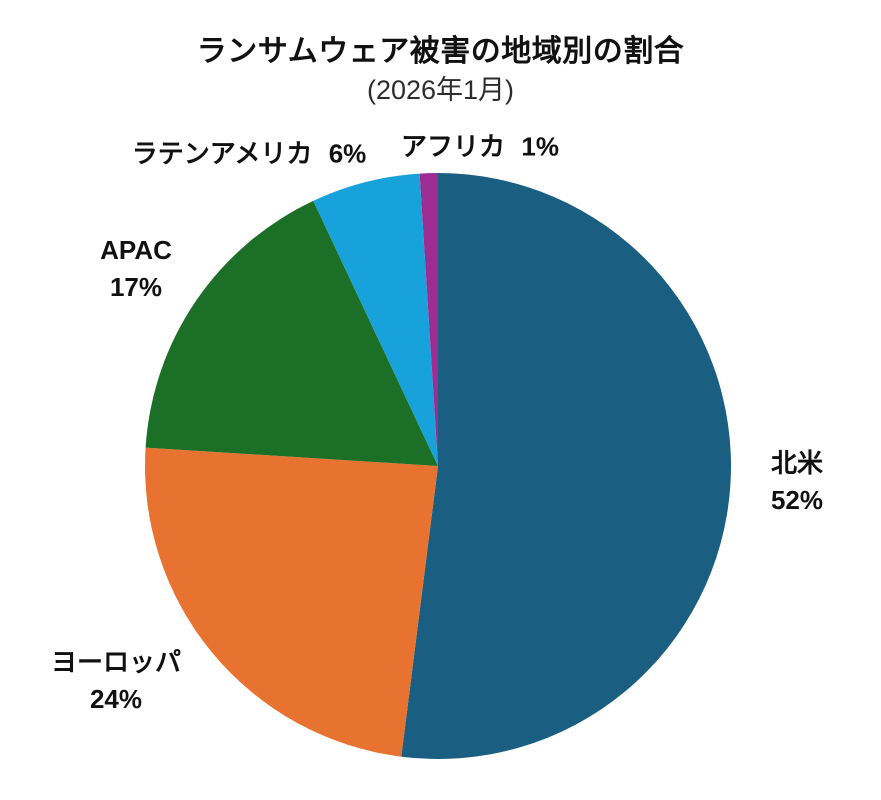 Image resolution: width=881 pixels, height=800 pixels. I want to click on label-latin-america-name: ラテンアメリカ, so click(222, 153).